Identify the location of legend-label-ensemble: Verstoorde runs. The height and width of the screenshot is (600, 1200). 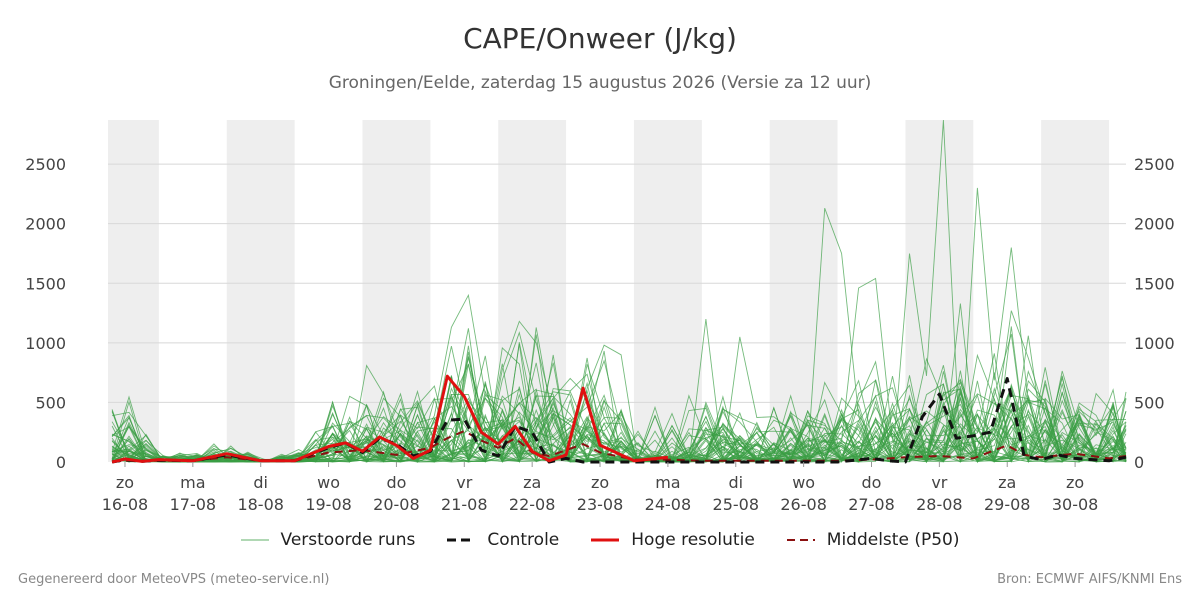
(348, 540).